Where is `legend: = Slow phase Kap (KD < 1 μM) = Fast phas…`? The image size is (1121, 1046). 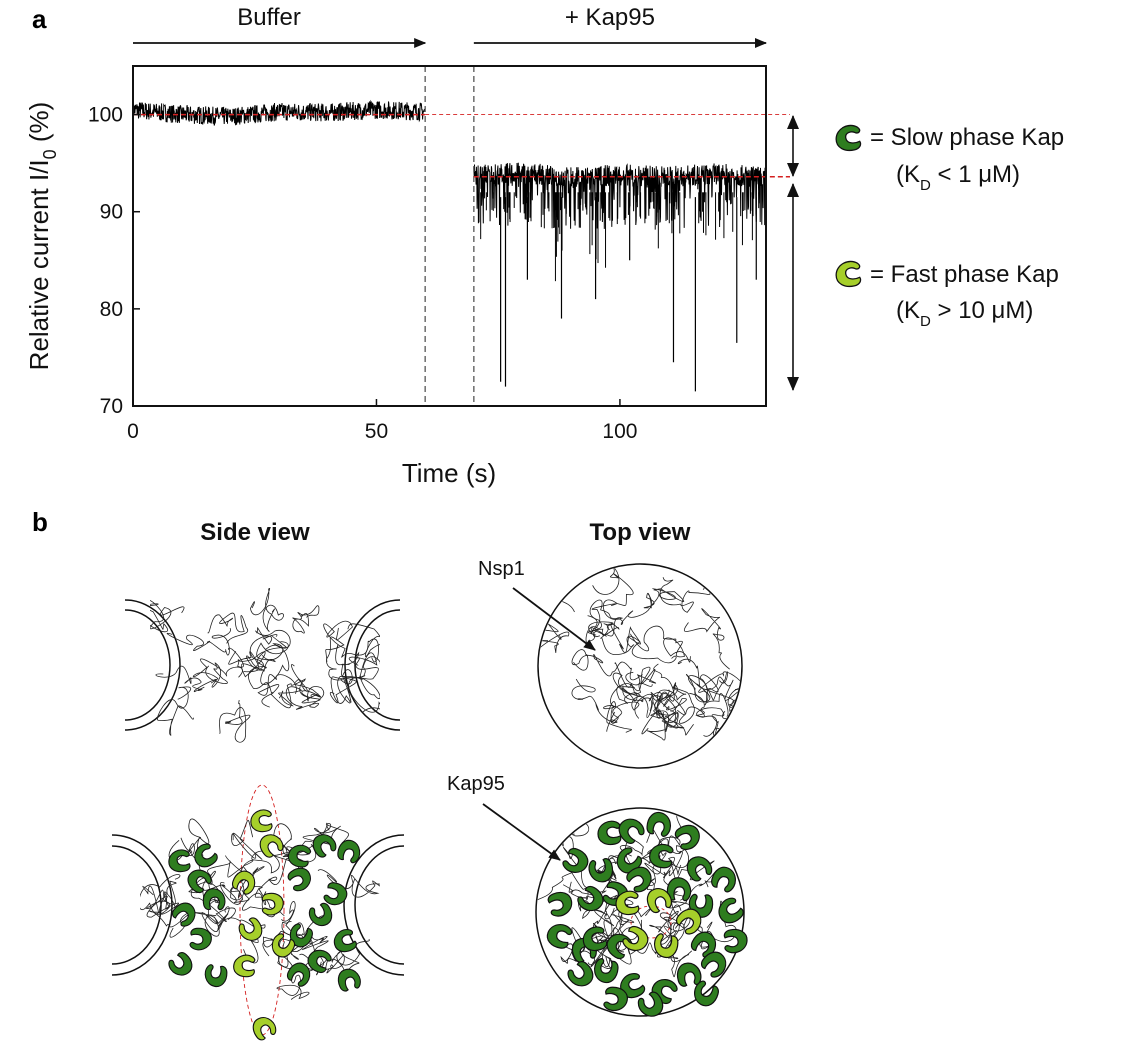 legend: = Slow phase Kap (KD < 1 μM) = Fast phas… is located at coordinates (949, 227).